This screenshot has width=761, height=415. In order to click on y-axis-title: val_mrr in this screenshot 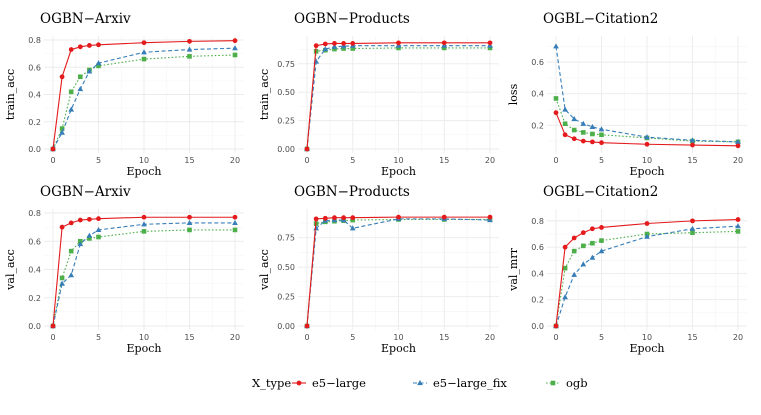, I will do `click(513, 269)`.